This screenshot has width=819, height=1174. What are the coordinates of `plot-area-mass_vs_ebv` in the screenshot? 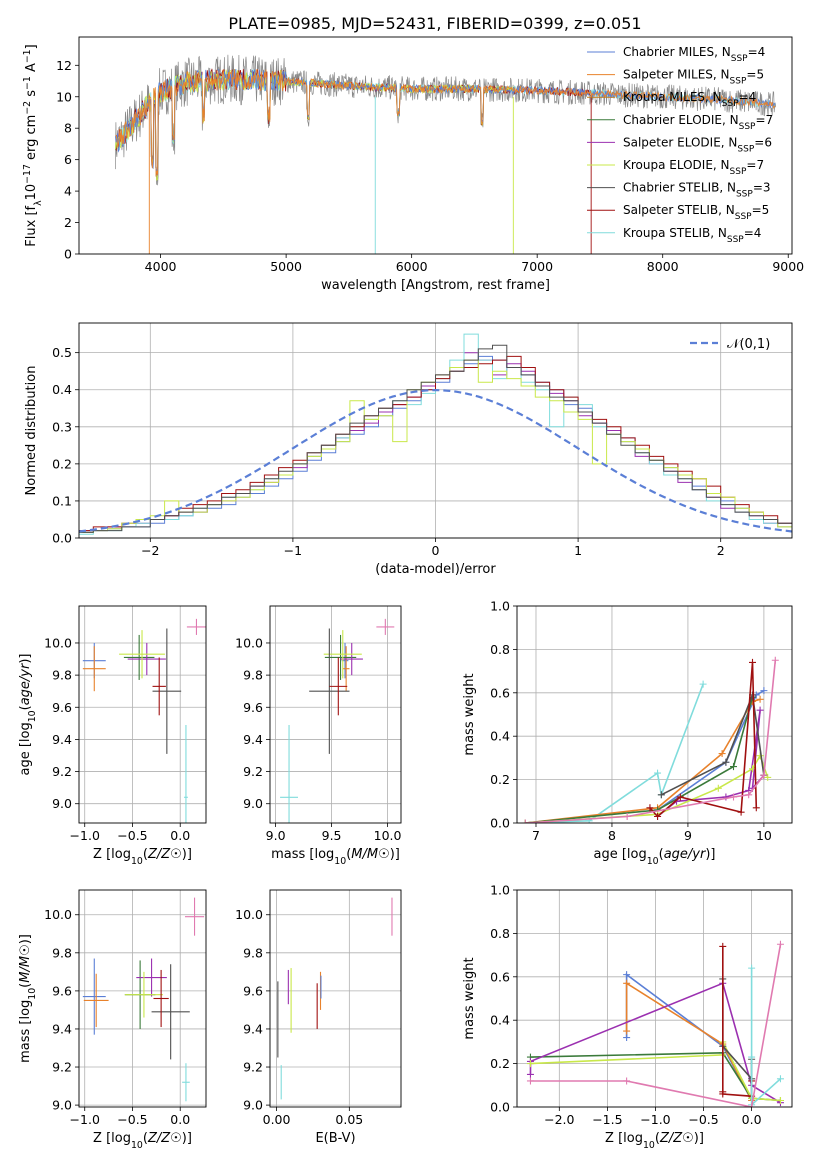 It's located at (335, 998).